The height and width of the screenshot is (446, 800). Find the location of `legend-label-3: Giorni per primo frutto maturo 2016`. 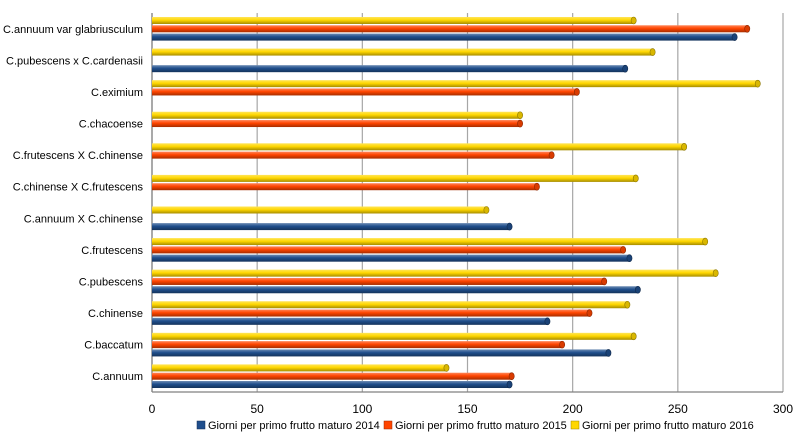

legend-label-3: Giorni per primo frutto maturo 2016 is located at coordinates (668, 426).